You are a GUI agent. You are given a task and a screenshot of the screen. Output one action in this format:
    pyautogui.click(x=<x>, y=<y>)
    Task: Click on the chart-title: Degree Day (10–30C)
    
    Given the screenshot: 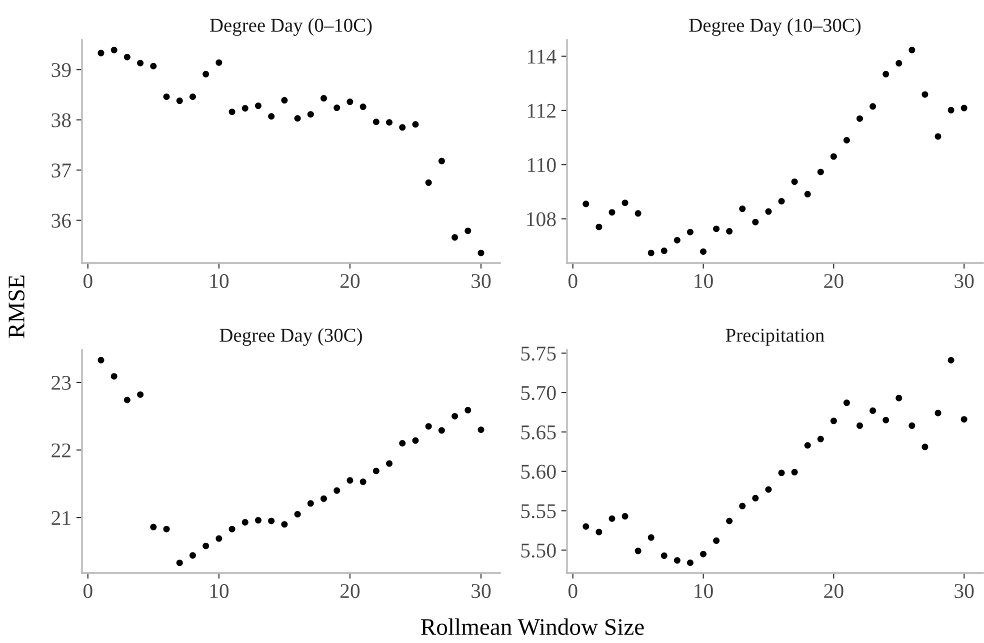 What is the action you would take?
    pyautogui.click(x=775, y=27)
    